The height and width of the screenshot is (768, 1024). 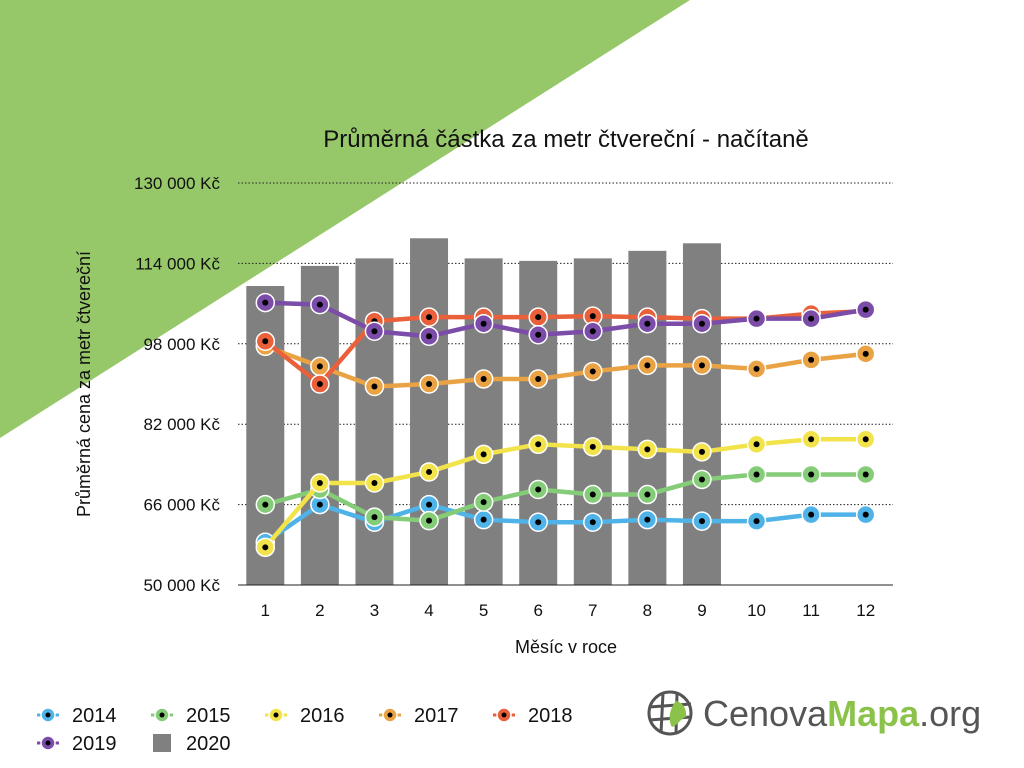 I want to click on legend-item-2016: 2016, so click(x=305, y=716).